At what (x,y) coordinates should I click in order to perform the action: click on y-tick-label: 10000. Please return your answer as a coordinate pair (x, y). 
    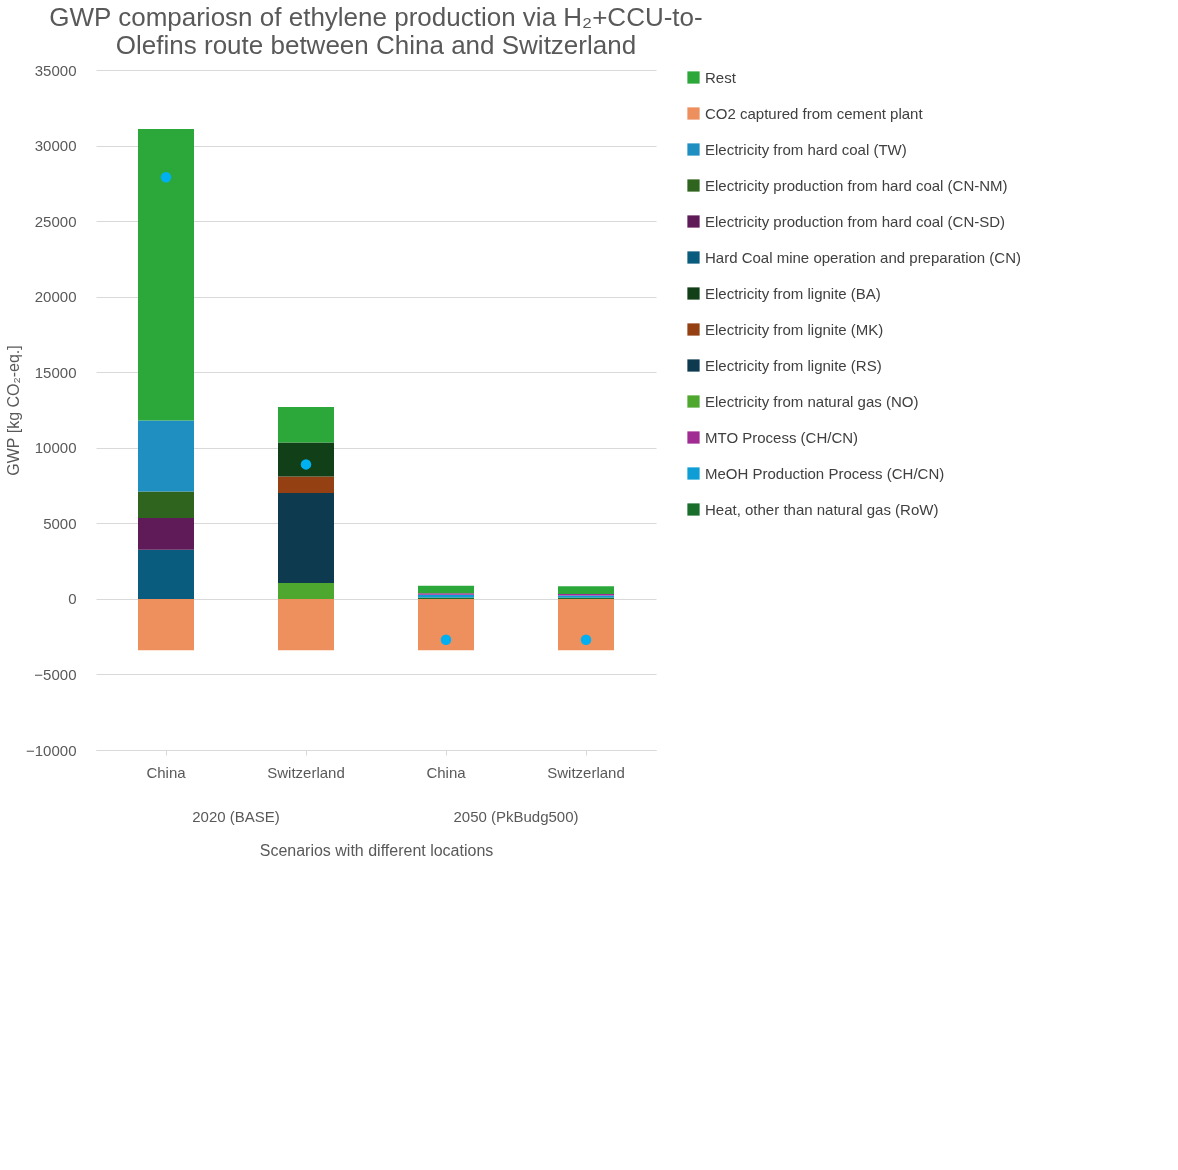
    Looking at the image, I should click on (55, 448).